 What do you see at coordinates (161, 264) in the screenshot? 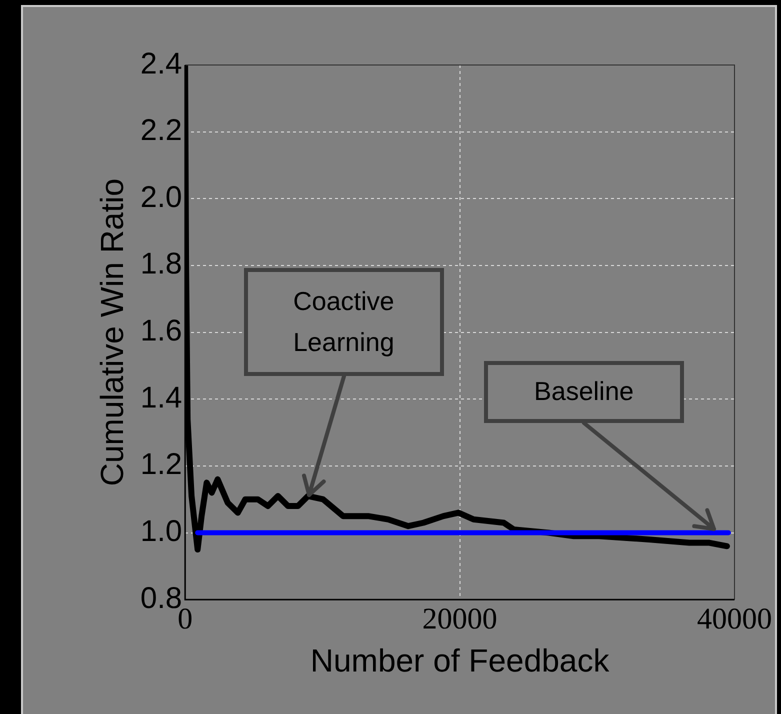
I see `y-tick-label: 1.8` at bounding box center [161, 264].